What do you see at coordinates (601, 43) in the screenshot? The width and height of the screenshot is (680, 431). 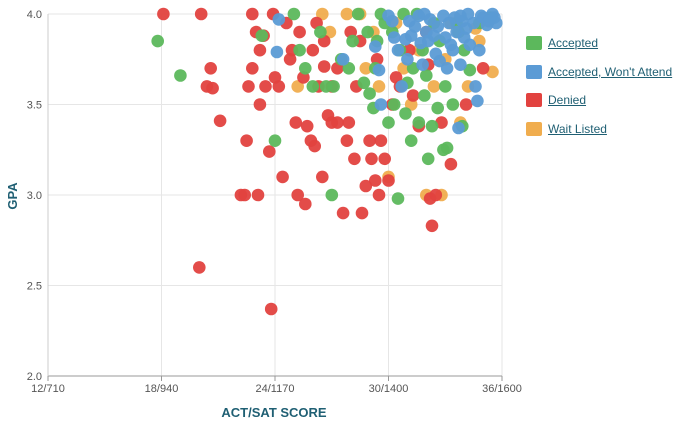 I see `legend-item-accepted: Accepted` at bounding box center [601, 43].